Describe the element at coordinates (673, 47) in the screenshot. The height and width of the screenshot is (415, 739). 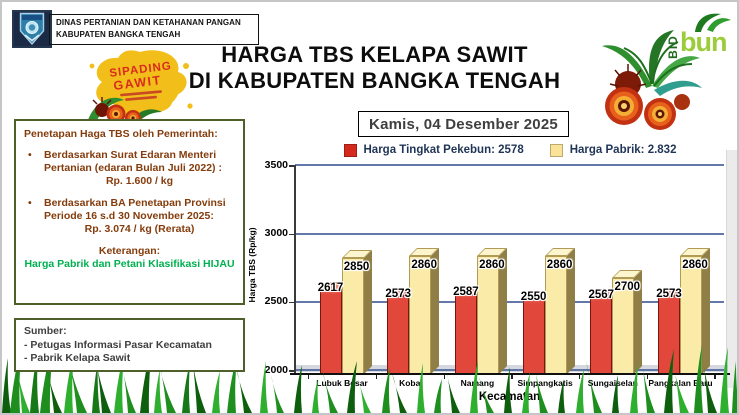
I see `bidbun-bid-text: BID` at that location.